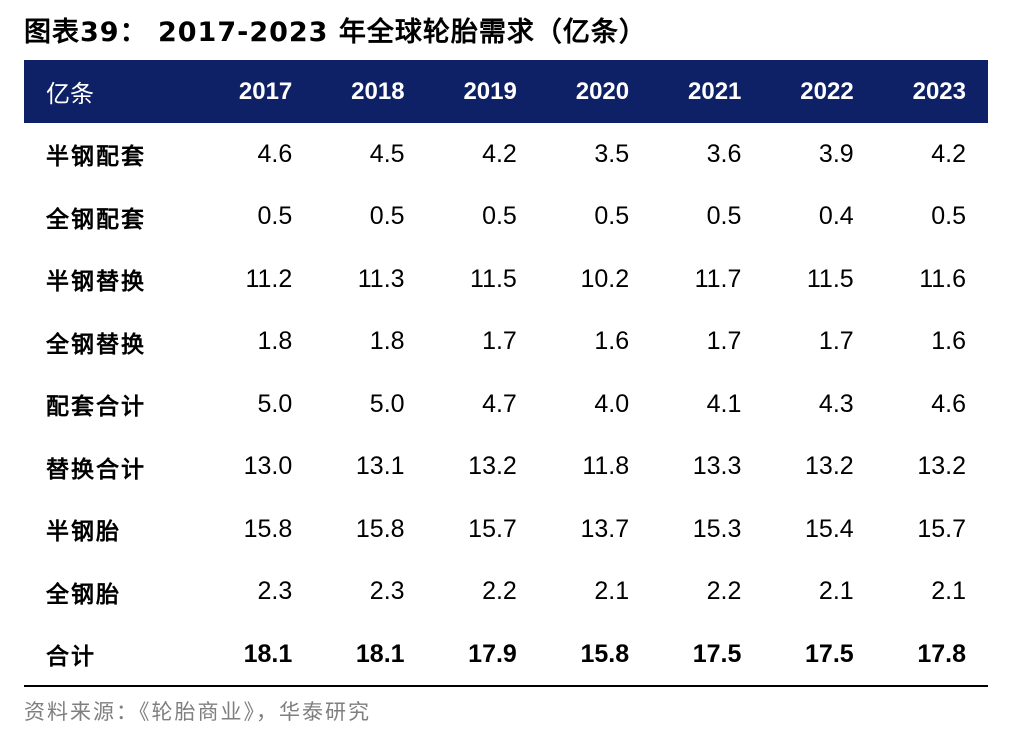 Image resolution: width=1036 pixels, height=740 pixels. I want to click on header-cell-year: 2021, so click(715, 91).